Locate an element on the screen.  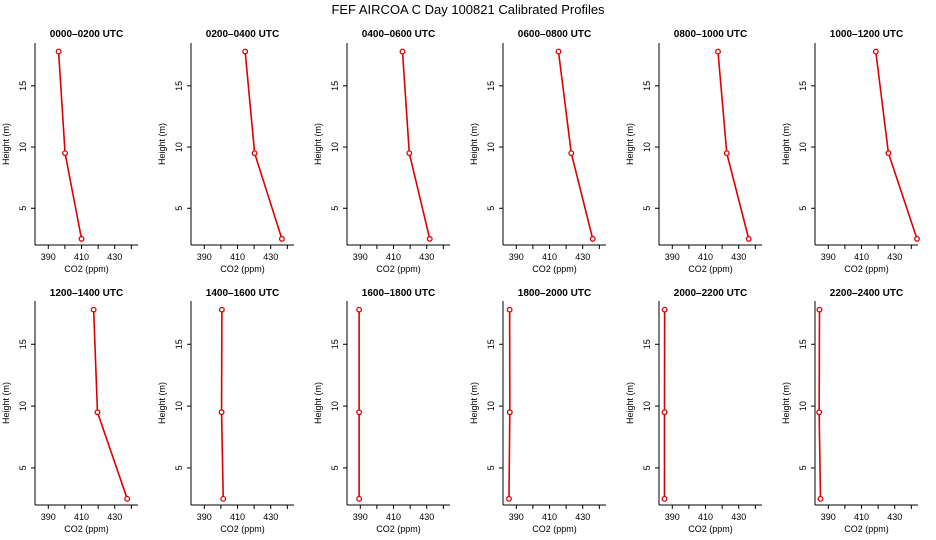
panel-title: 1200–1400 UTC is located at coordinates (86, 293).